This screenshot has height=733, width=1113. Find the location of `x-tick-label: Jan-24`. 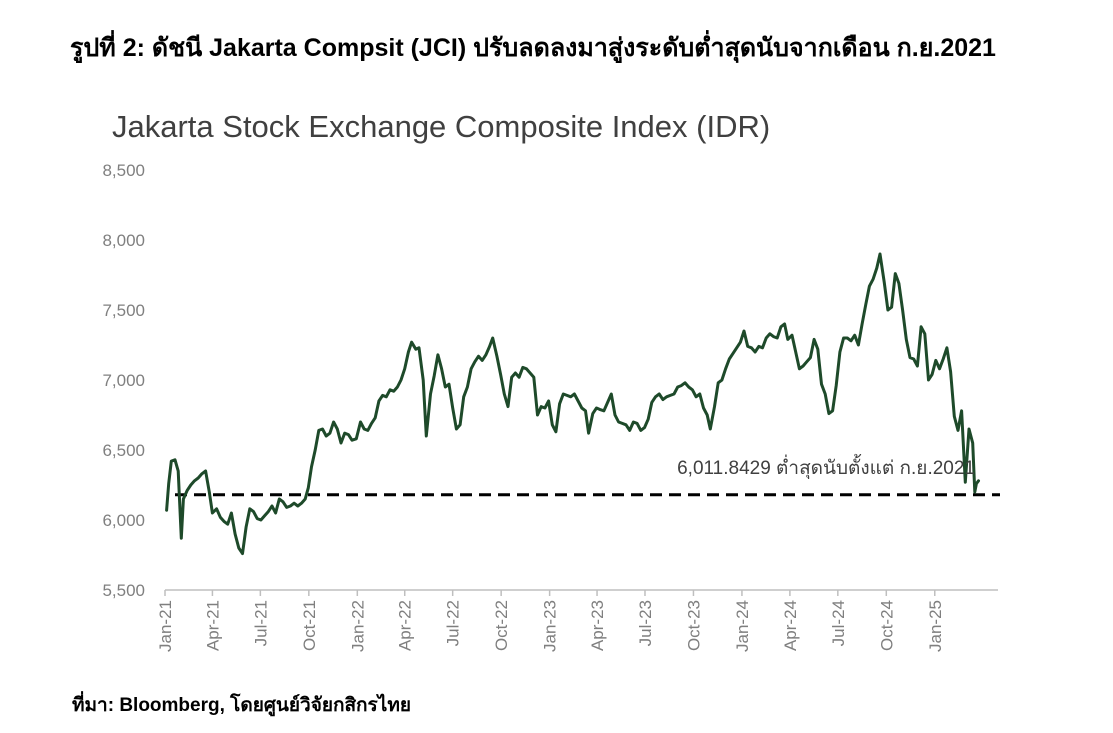

x-tick-label: Jan-24 is located at coordinates (742, 626).